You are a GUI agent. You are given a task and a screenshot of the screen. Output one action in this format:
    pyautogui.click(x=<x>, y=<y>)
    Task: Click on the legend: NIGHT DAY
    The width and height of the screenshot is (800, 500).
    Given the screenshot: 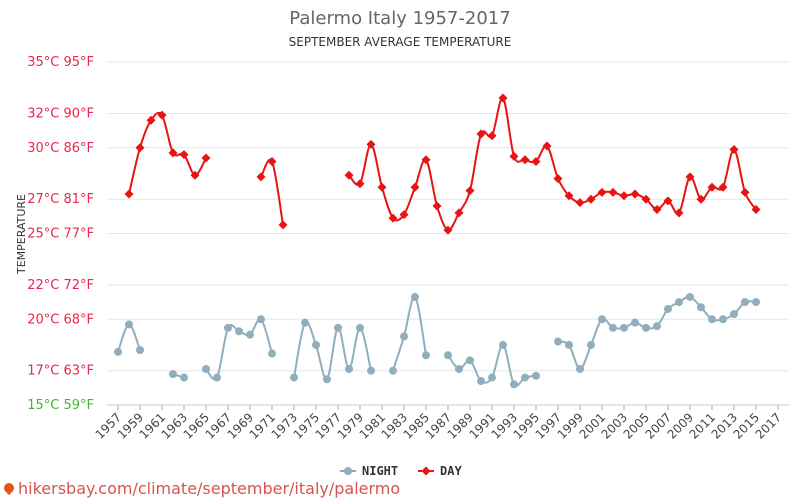 What is the action you would take?
    pyautogui.click(x=401, y=471)
    